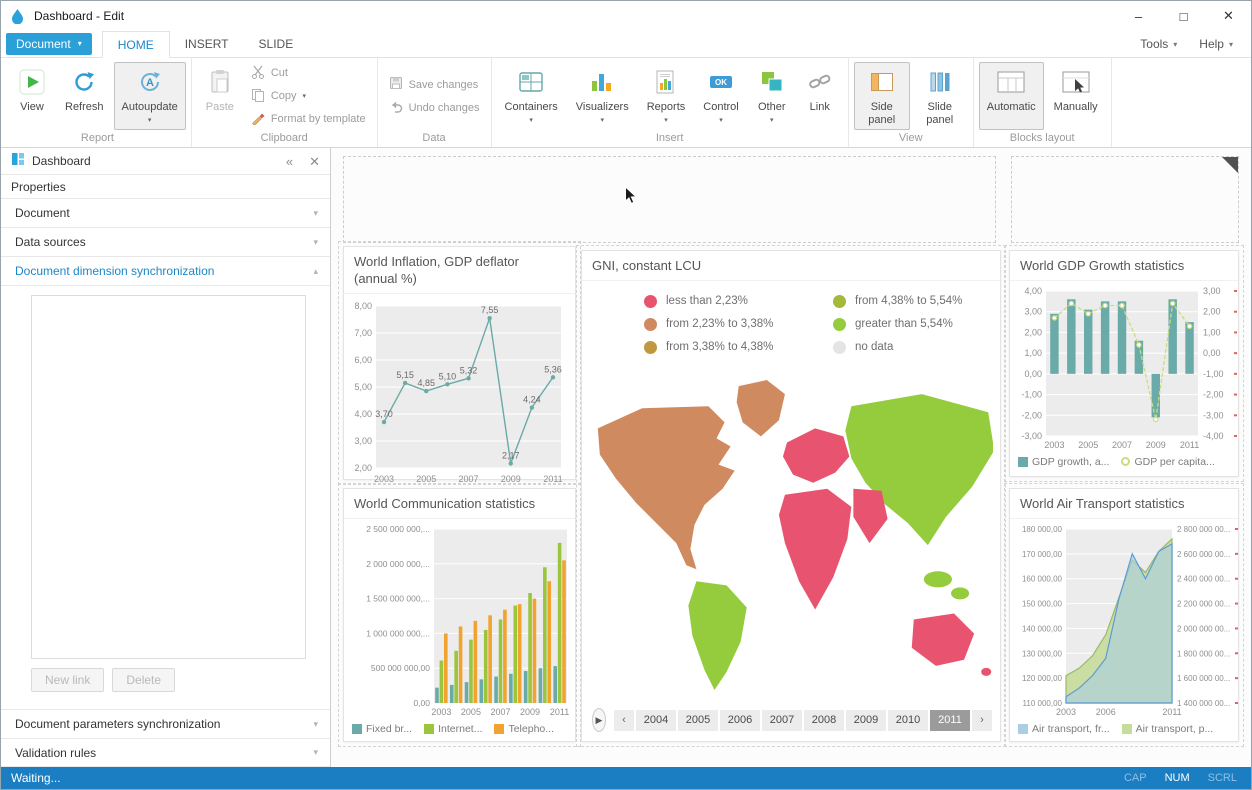  I want to click on svg-text: 2007, so click(500, 712).